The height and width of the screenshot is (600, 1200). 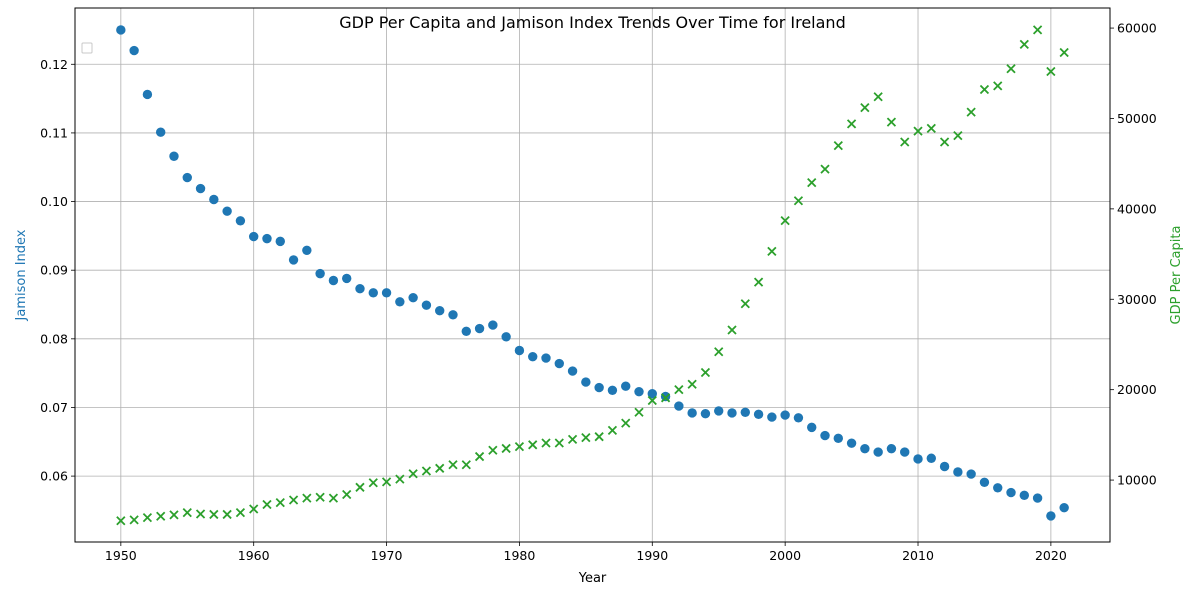 What do you see at coordinates (387, 555) in the screenshot?
I see `x-tick-label: 1970` at bounding box center [387, 555].